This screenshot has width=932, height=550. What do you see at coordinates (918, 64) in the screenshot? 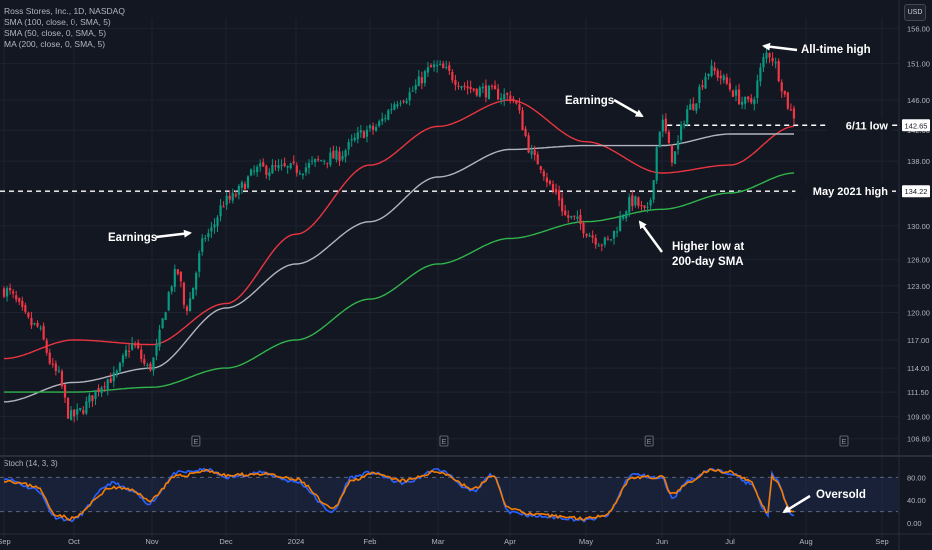
I see `price-tick-label: 151.00` at bounding box center [918, 64].